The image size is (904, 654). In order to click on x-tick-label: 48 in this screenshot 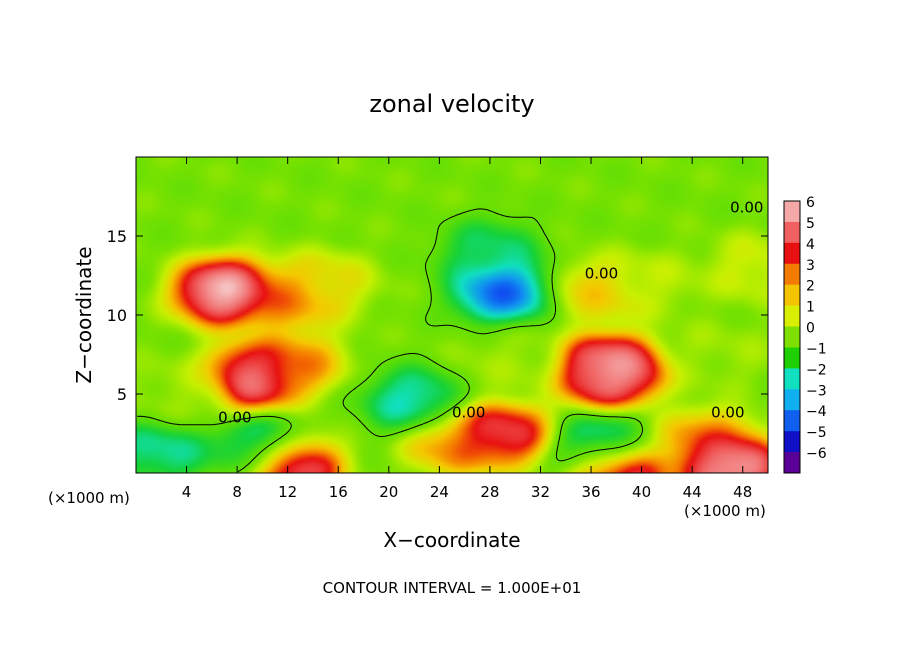, I will do `click(742, 492)`.